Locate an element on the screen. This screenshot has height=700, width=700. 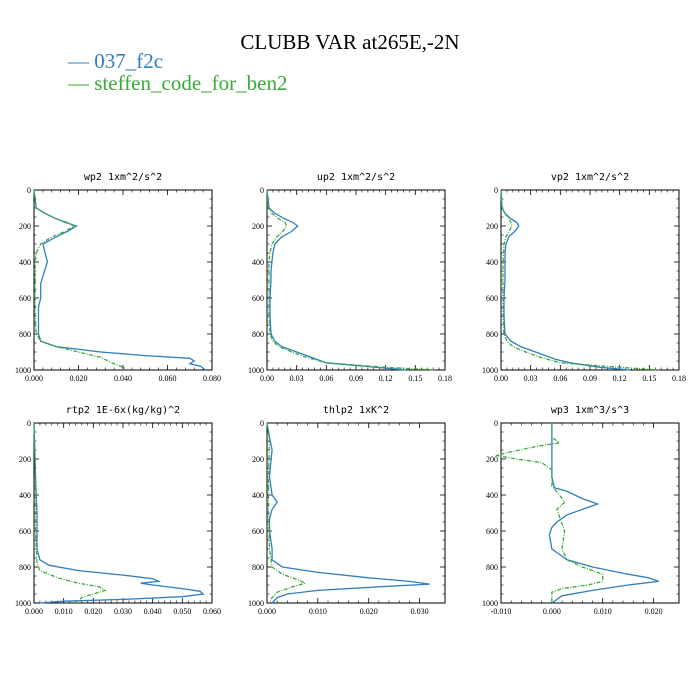
panel-4-xtick-label: 0.010 is located at coordinates (64, 611).